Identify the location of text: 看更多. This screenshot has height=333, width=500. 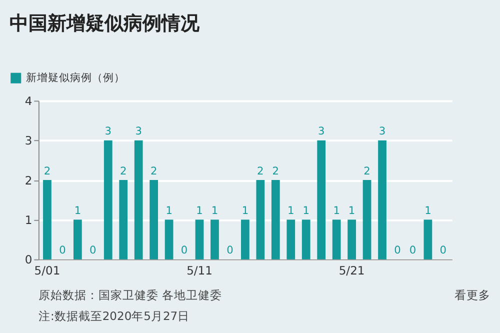
(472, 295).